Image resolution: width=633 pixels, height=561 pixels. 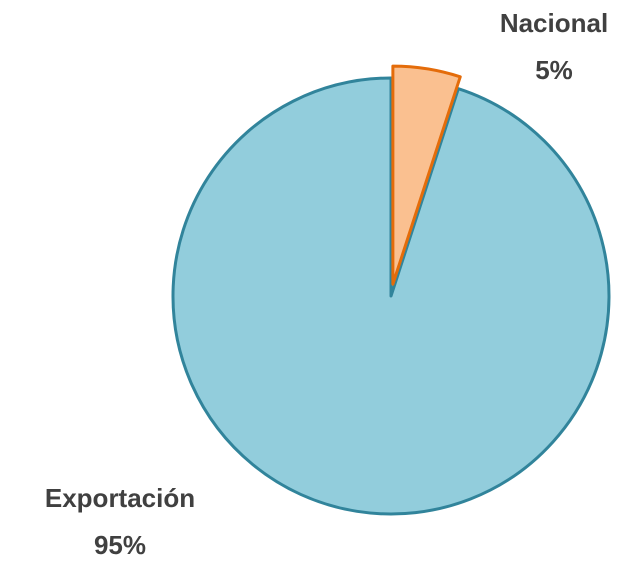 I want to click on slice-label: Exportación, so click(x=120, y=498).